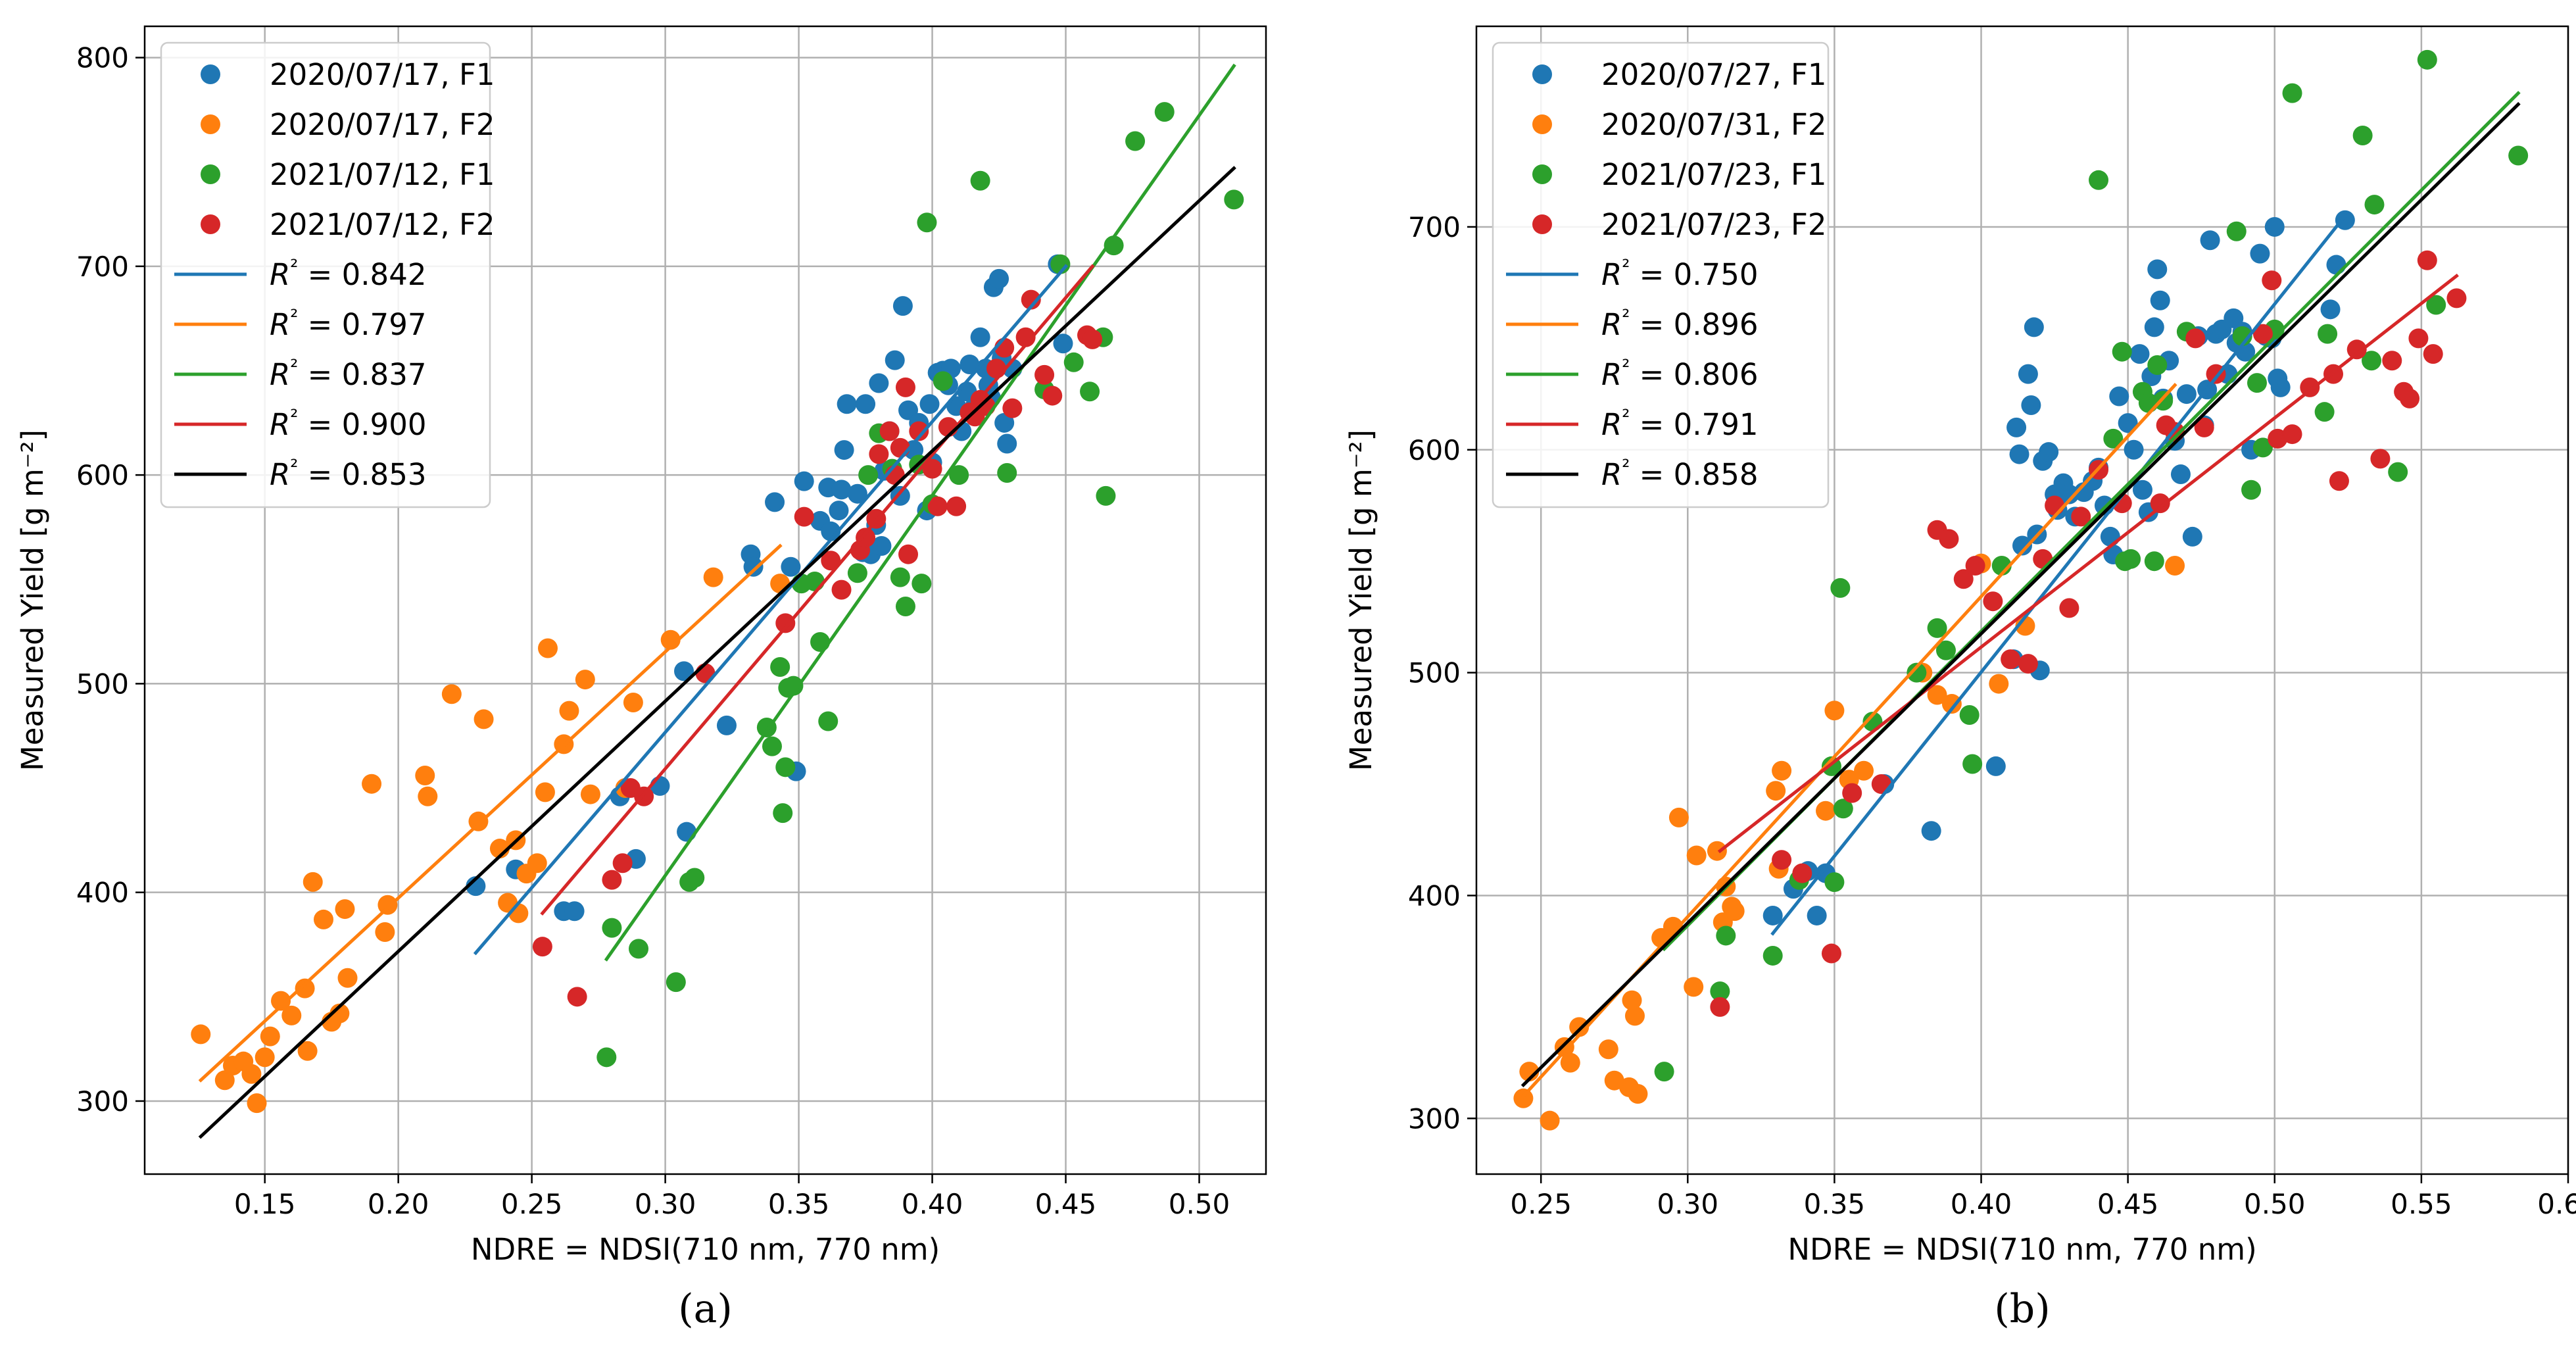  What do you see at coordinates (399, 1204) in the screenshot?
I see `x-tick-label: 0.20` at bounding box center [399, 1204].